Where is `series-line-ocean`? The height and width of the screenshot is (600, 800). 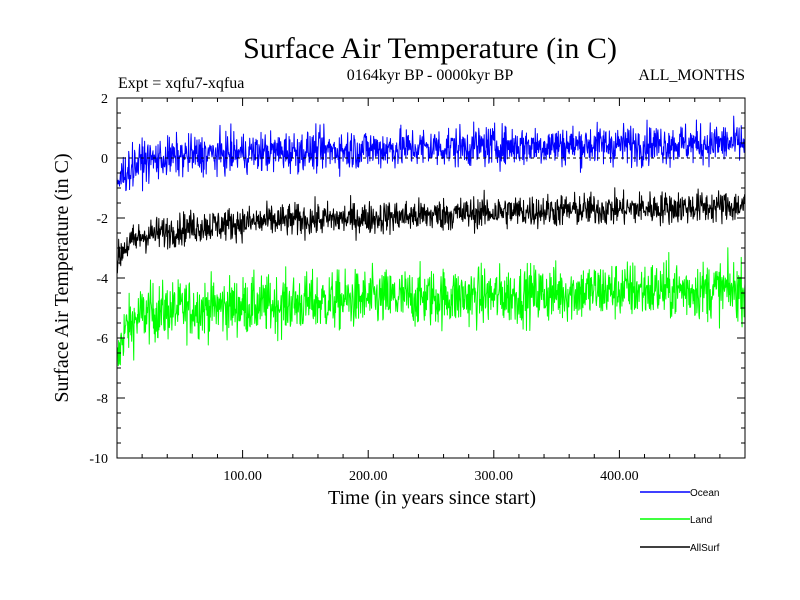 series-line-ocean is located at coordinates (431, 153).